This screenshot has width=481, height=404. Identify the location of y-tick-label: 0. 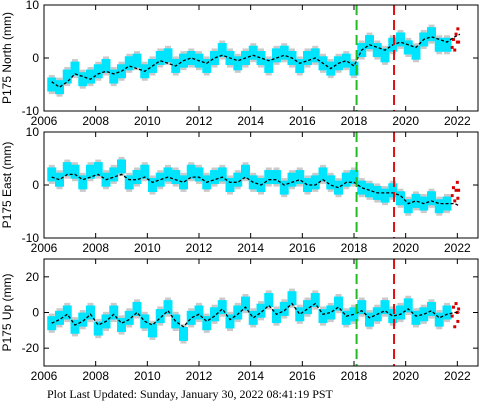
(35, 185).